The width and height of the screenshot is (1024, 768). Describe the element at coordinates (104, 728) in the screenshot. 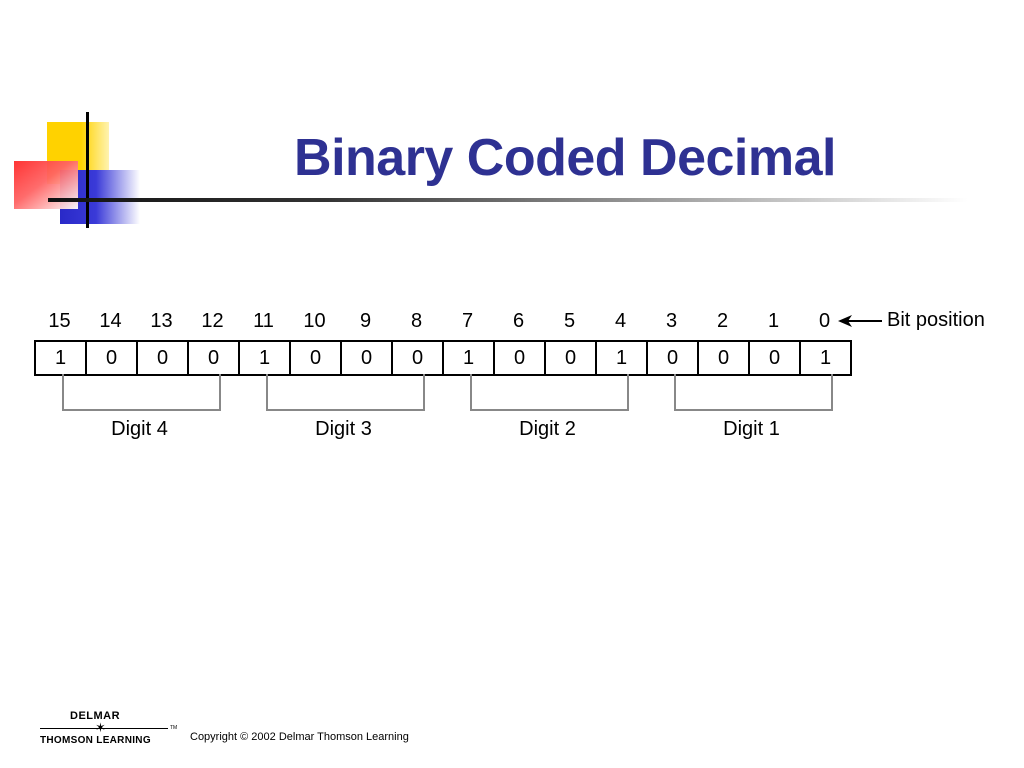

I see `logo-divider` at that location.